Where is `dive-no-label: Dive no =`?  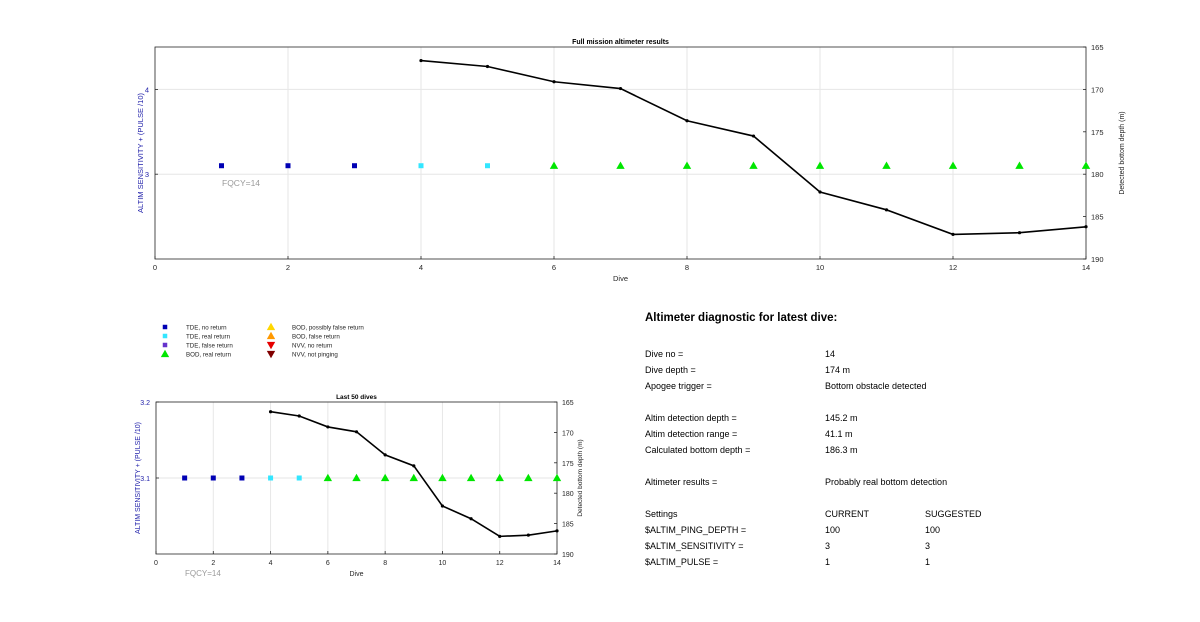
dive-no-label: Dive no = is located at coordinates (664, 354).